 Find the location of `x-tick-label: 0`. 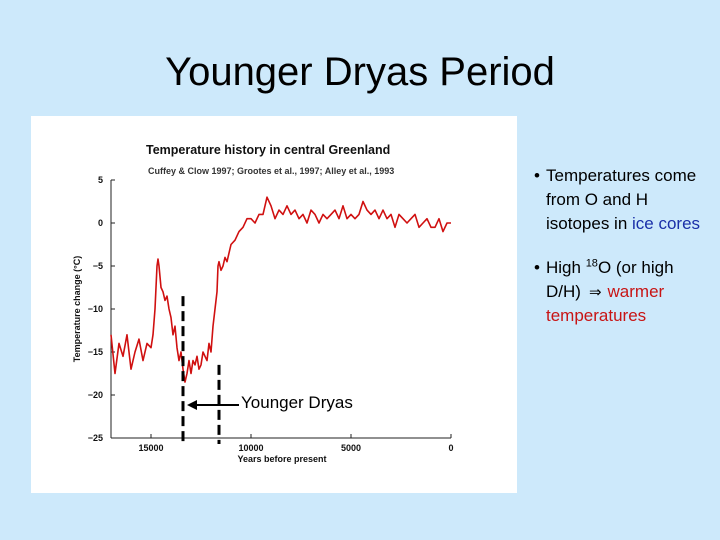

x-tick-label: 0 is located at coordinates (450, 448).